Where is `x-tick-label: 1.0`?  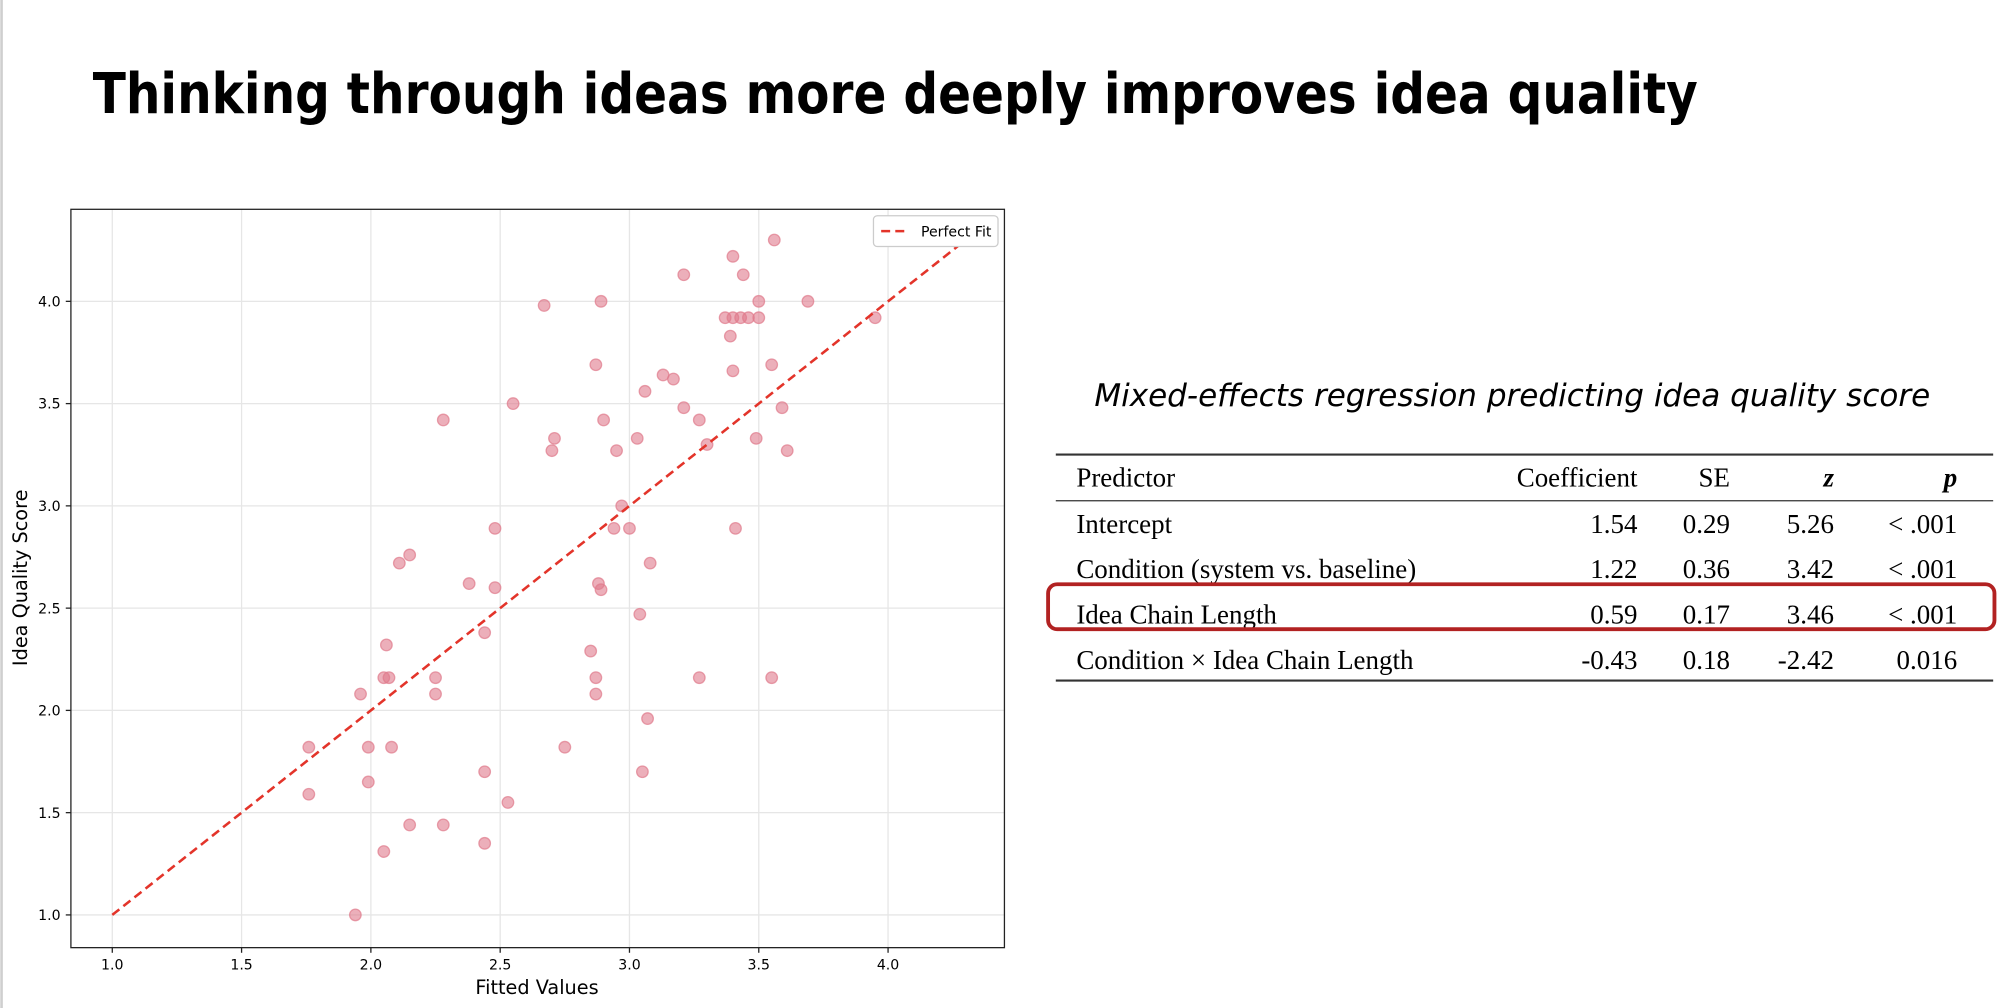 x-tick-label: 1.0 is located at coordinates (112, 965).